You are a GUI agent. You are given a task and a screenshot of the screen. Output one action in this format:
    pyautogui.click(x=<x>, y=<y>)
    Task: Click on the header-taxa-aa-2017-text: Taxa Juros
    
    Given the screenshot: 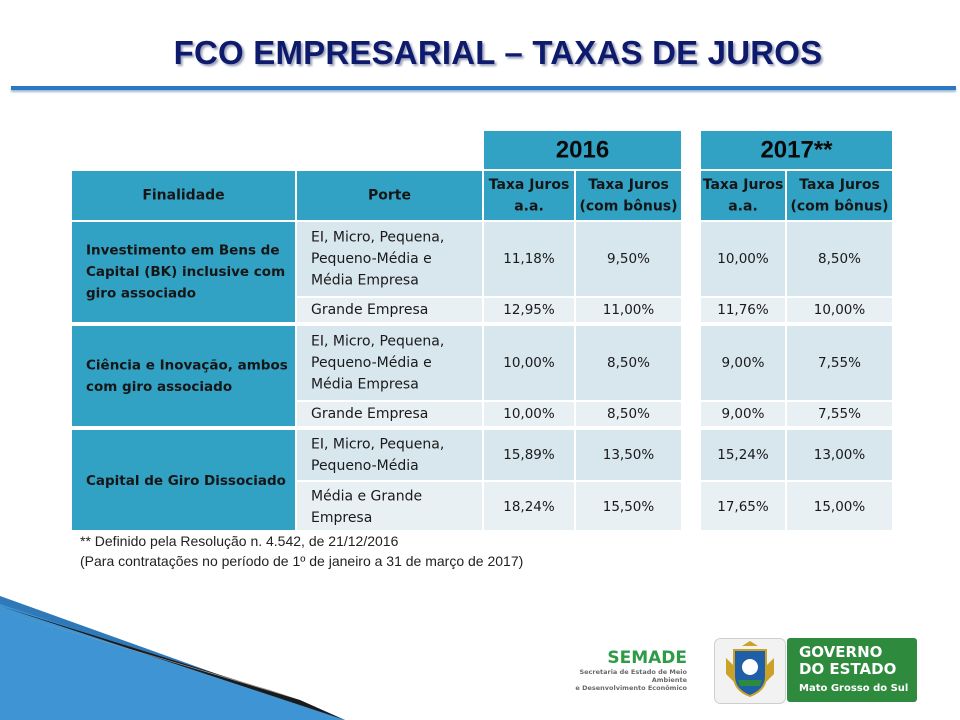 What is the action you would take?
    pyautogui.click(x=743, y=185)
    